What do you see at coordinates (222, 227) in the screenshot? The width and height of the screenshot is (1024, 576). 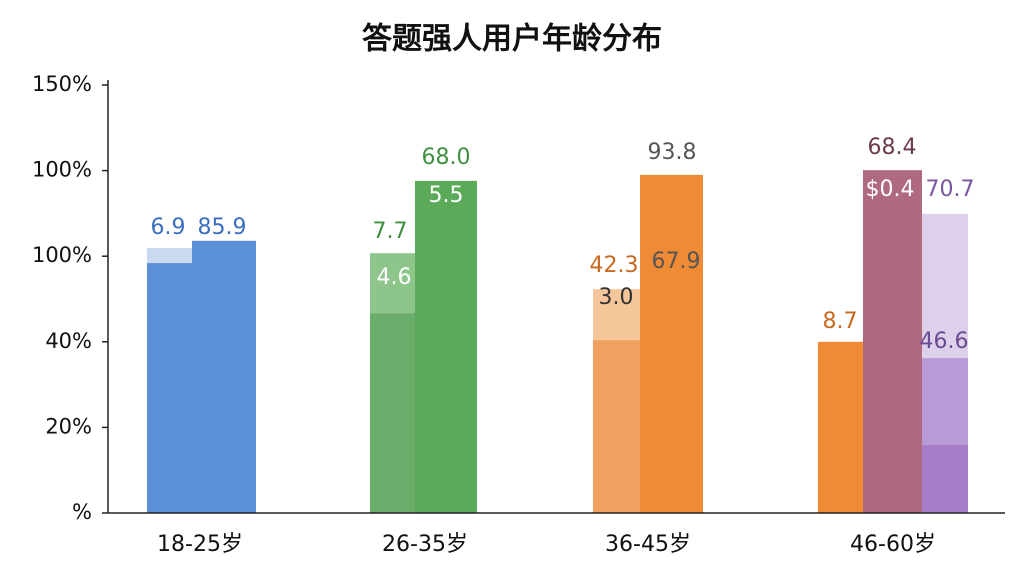 I see `data-label: 85.9` at bounding box center [222, 227].